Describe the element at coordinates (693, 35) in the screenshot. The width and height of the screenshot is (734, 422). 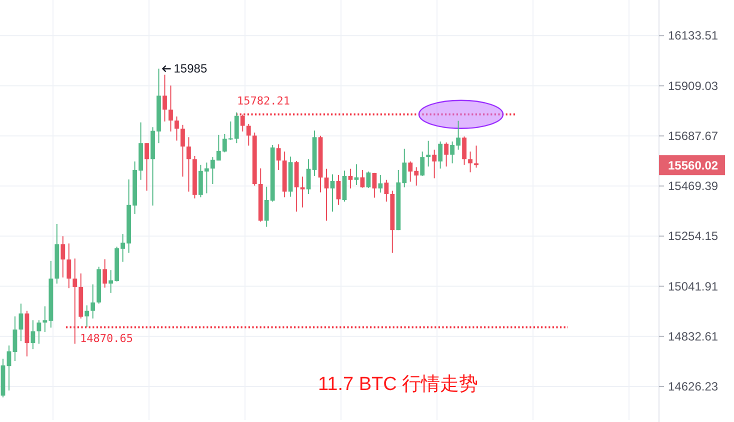
I see `y-tick-label: 16133.51` at that location.